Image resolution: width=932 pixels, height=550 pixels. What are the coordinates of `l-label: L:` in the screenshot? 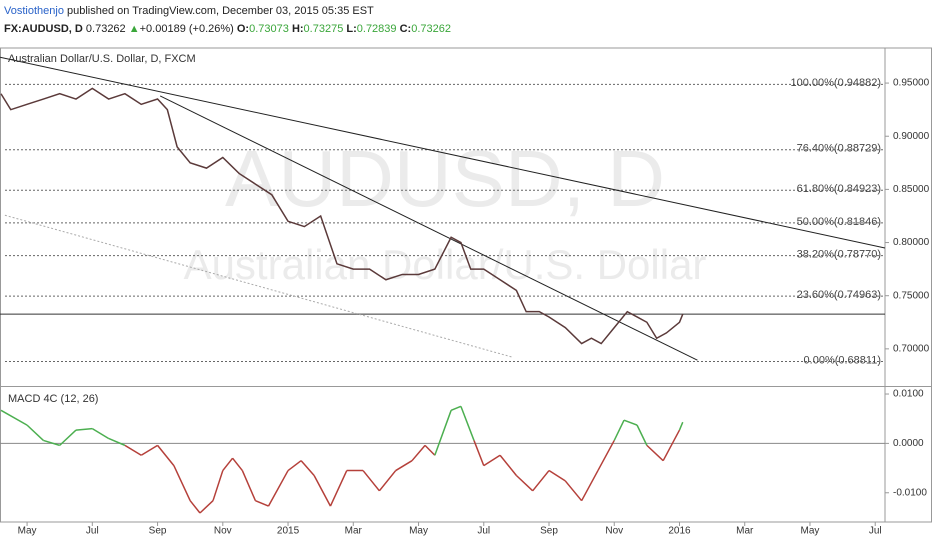 It's located at (351, 29).